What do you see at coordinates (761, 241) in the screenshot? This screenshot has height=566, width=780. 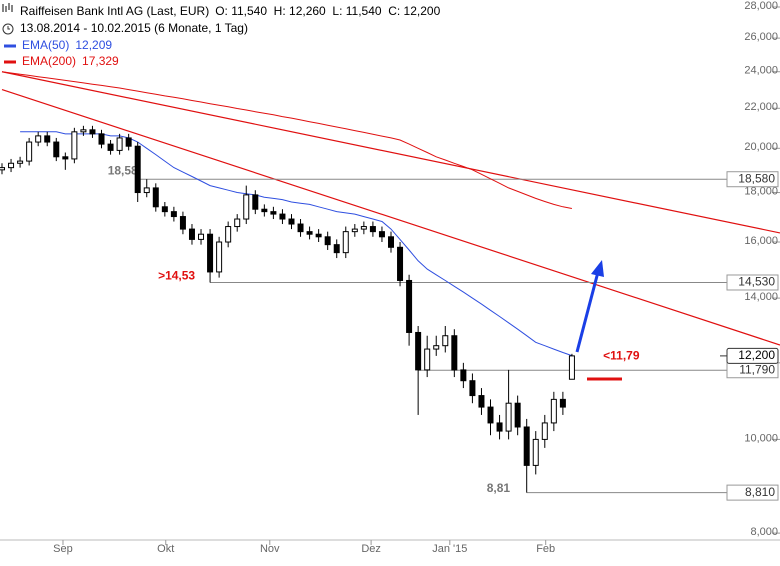 I see `y-tick-label: 16,000` at bounding box center [761, 241].